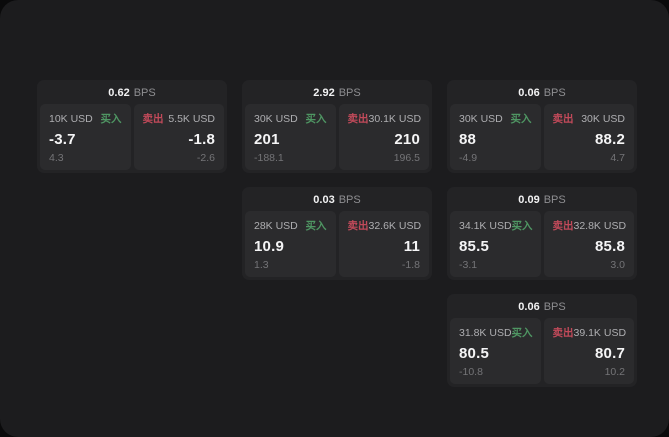 The width and height of the screenshot is (669, 437). I want to click on buy-quote-panel: 28K USD 买入 10.9 1.3, so click(290, 244).